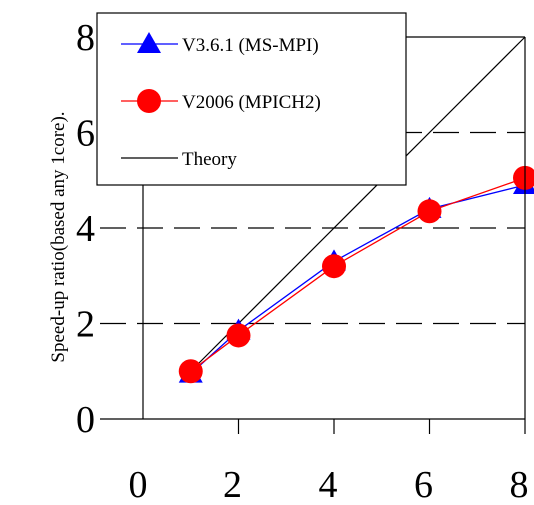  Describe the element at coordinates (85, 325) in the screenshot. I see `y-tick-label: 2` at that location.